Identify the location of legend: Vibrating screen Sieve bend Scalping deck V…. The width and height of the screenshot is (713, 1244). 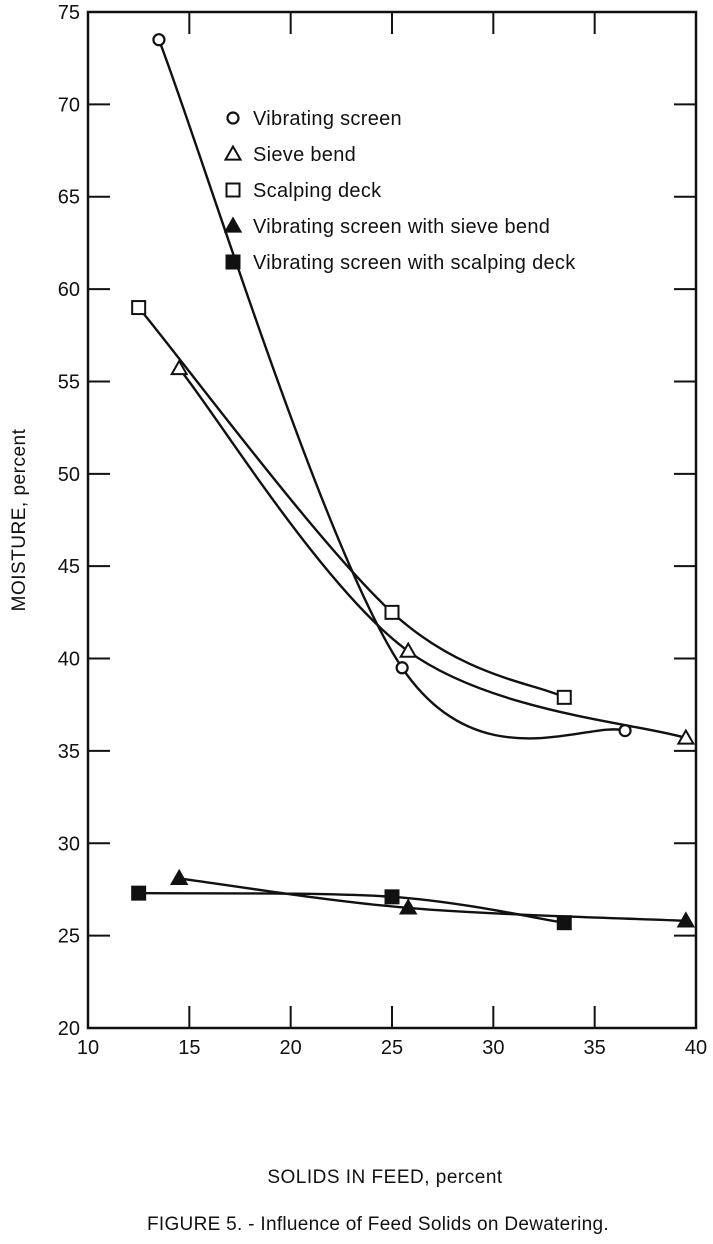
(399, 191).